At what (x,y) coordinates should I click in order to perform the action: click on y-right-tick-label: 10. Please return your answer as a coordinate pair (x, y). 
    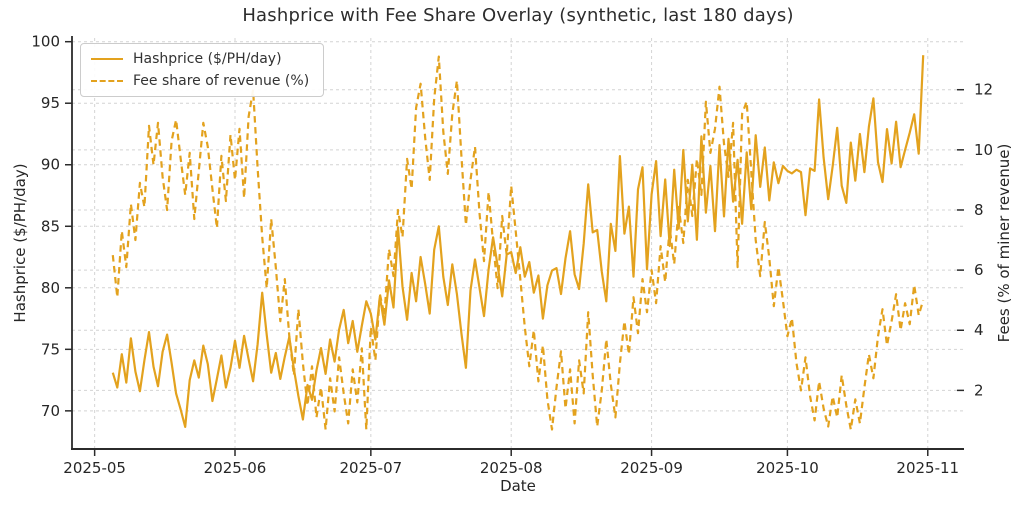
    Looking at the image, I should click on (983, 150).